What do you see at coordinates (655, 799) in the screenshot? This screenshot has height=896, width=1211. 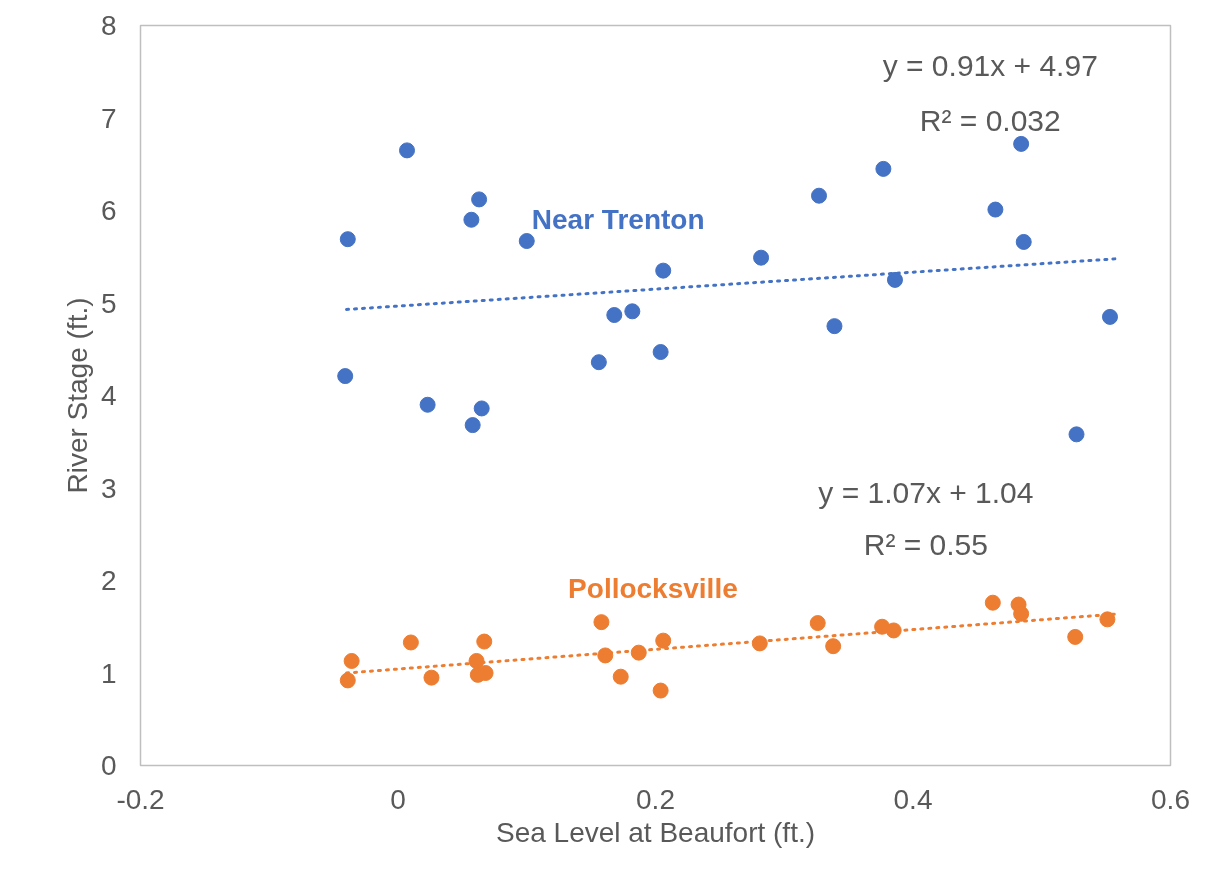 I see `x-tick-label: 0.2` at bounding box center [655, 799].